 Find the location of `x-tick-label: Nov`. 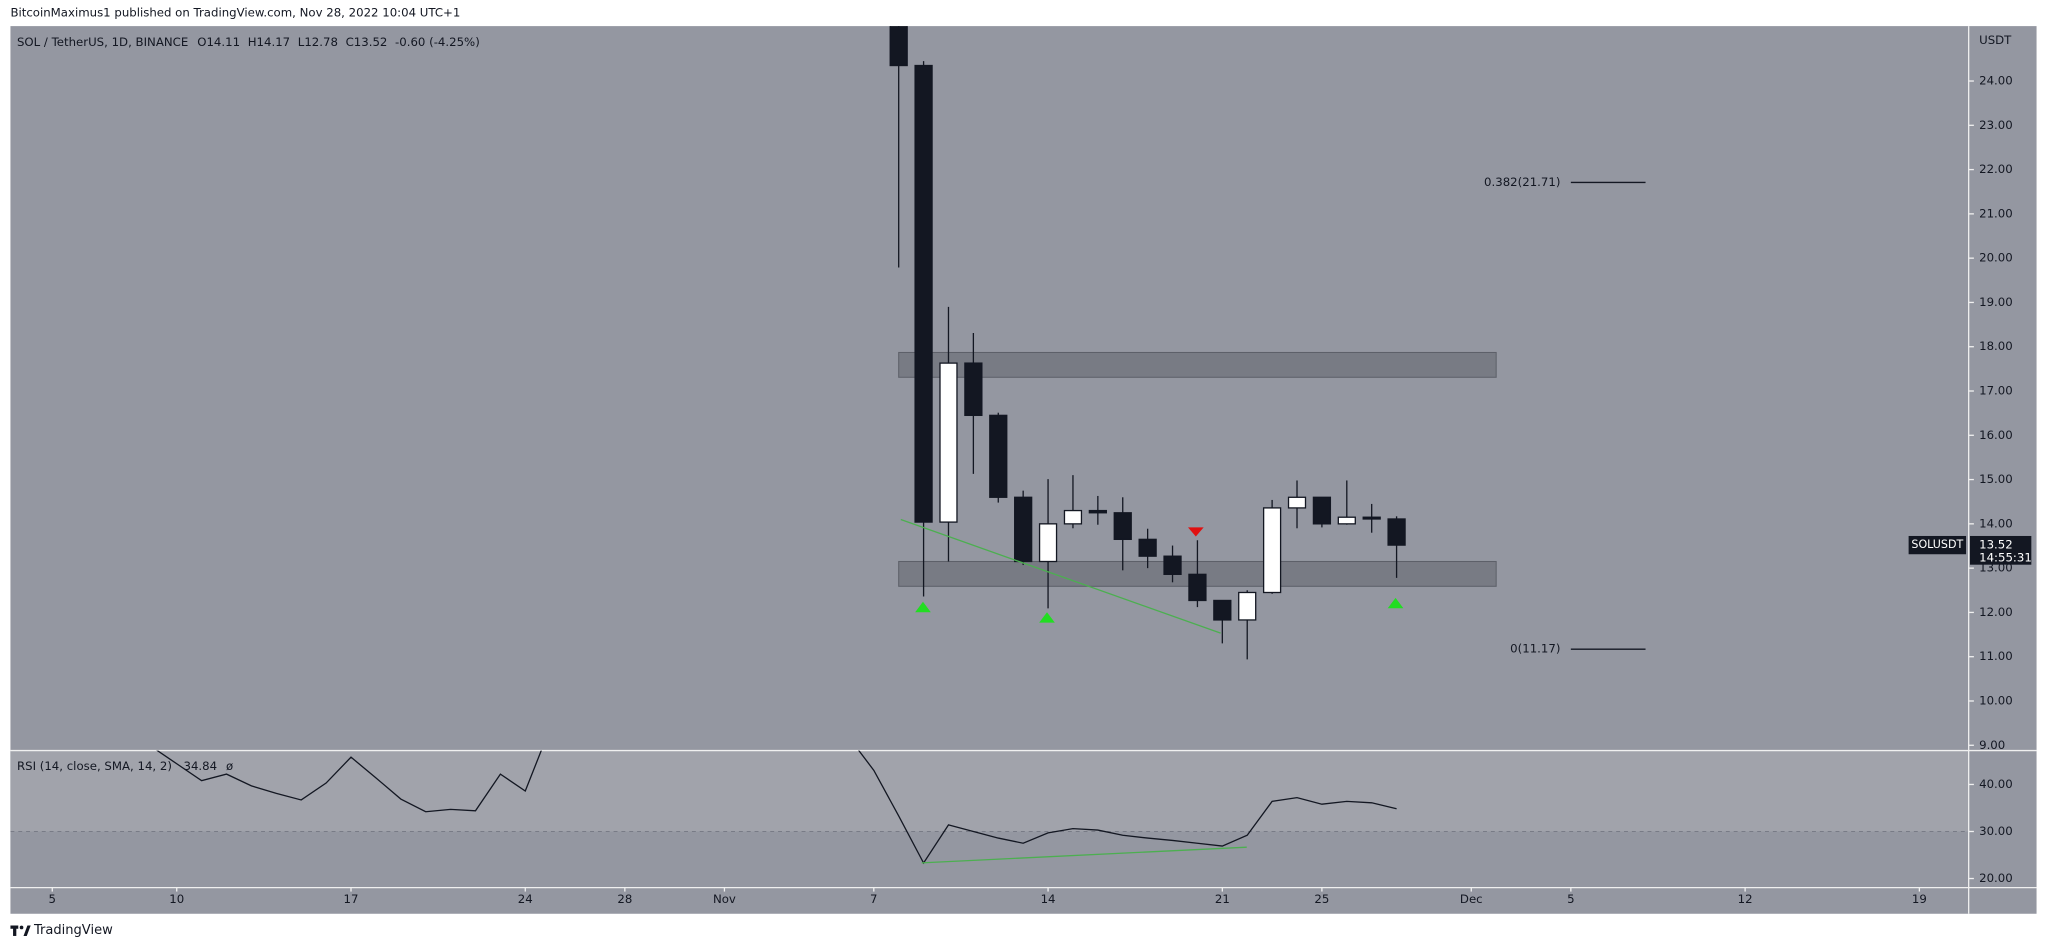

x-tick-label: Nov is located at coordinates (724, 899).